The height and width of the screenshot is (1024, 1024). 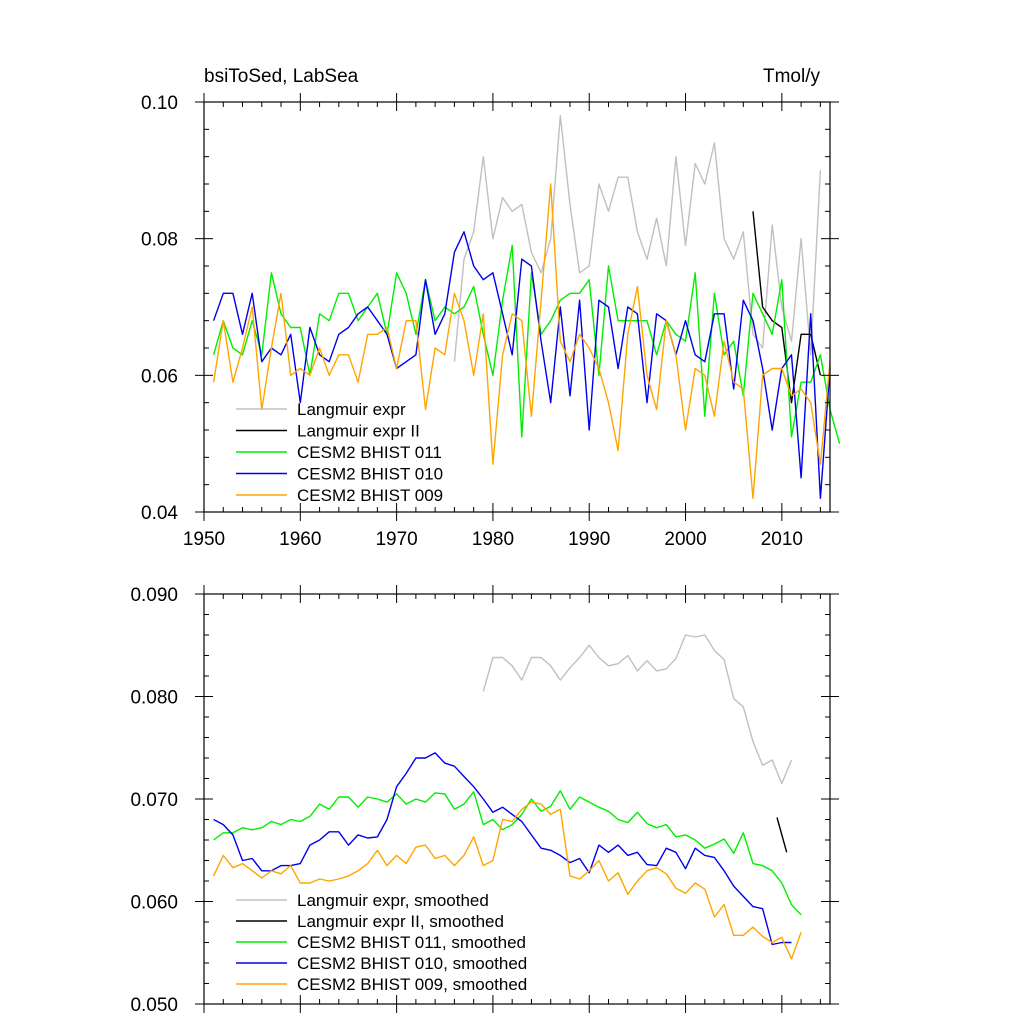 I want to click on legend-label-cesm2-bhist-009: CESM2 BHIST 009, so click(x=370, y=495).